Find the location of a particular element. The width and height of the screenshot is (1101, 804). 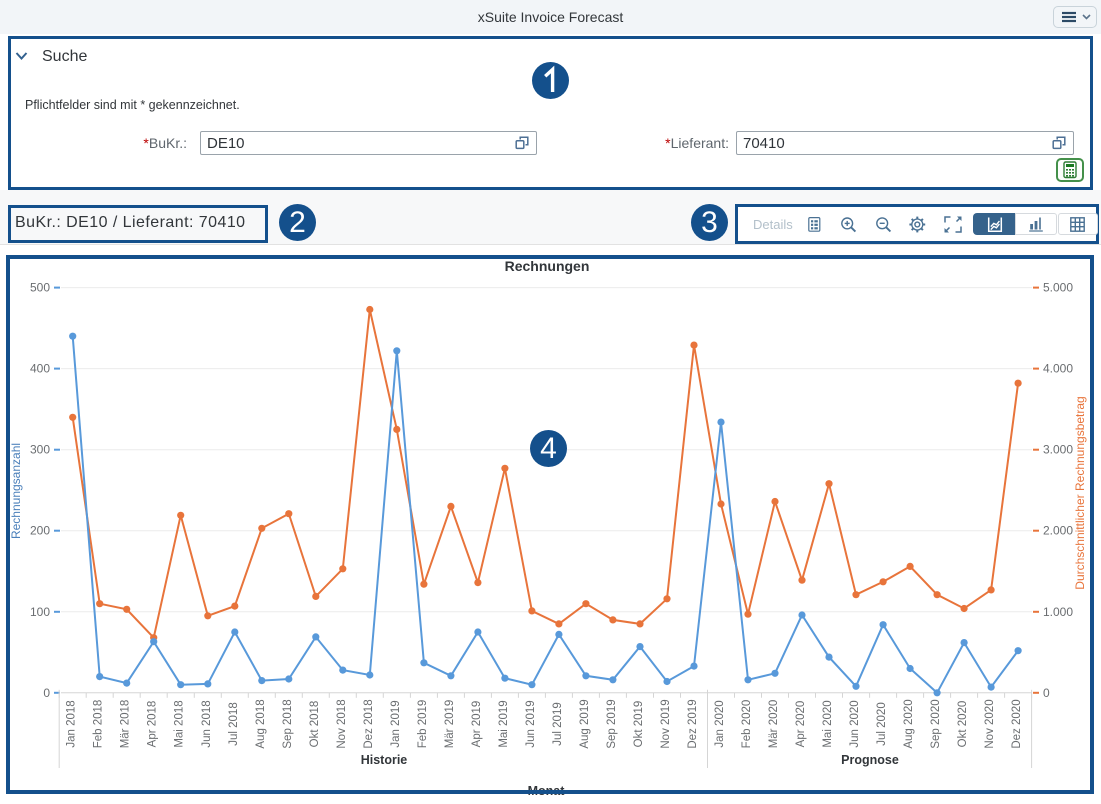

svg-text: Apr 2020 is located at coordinates (801, 724).